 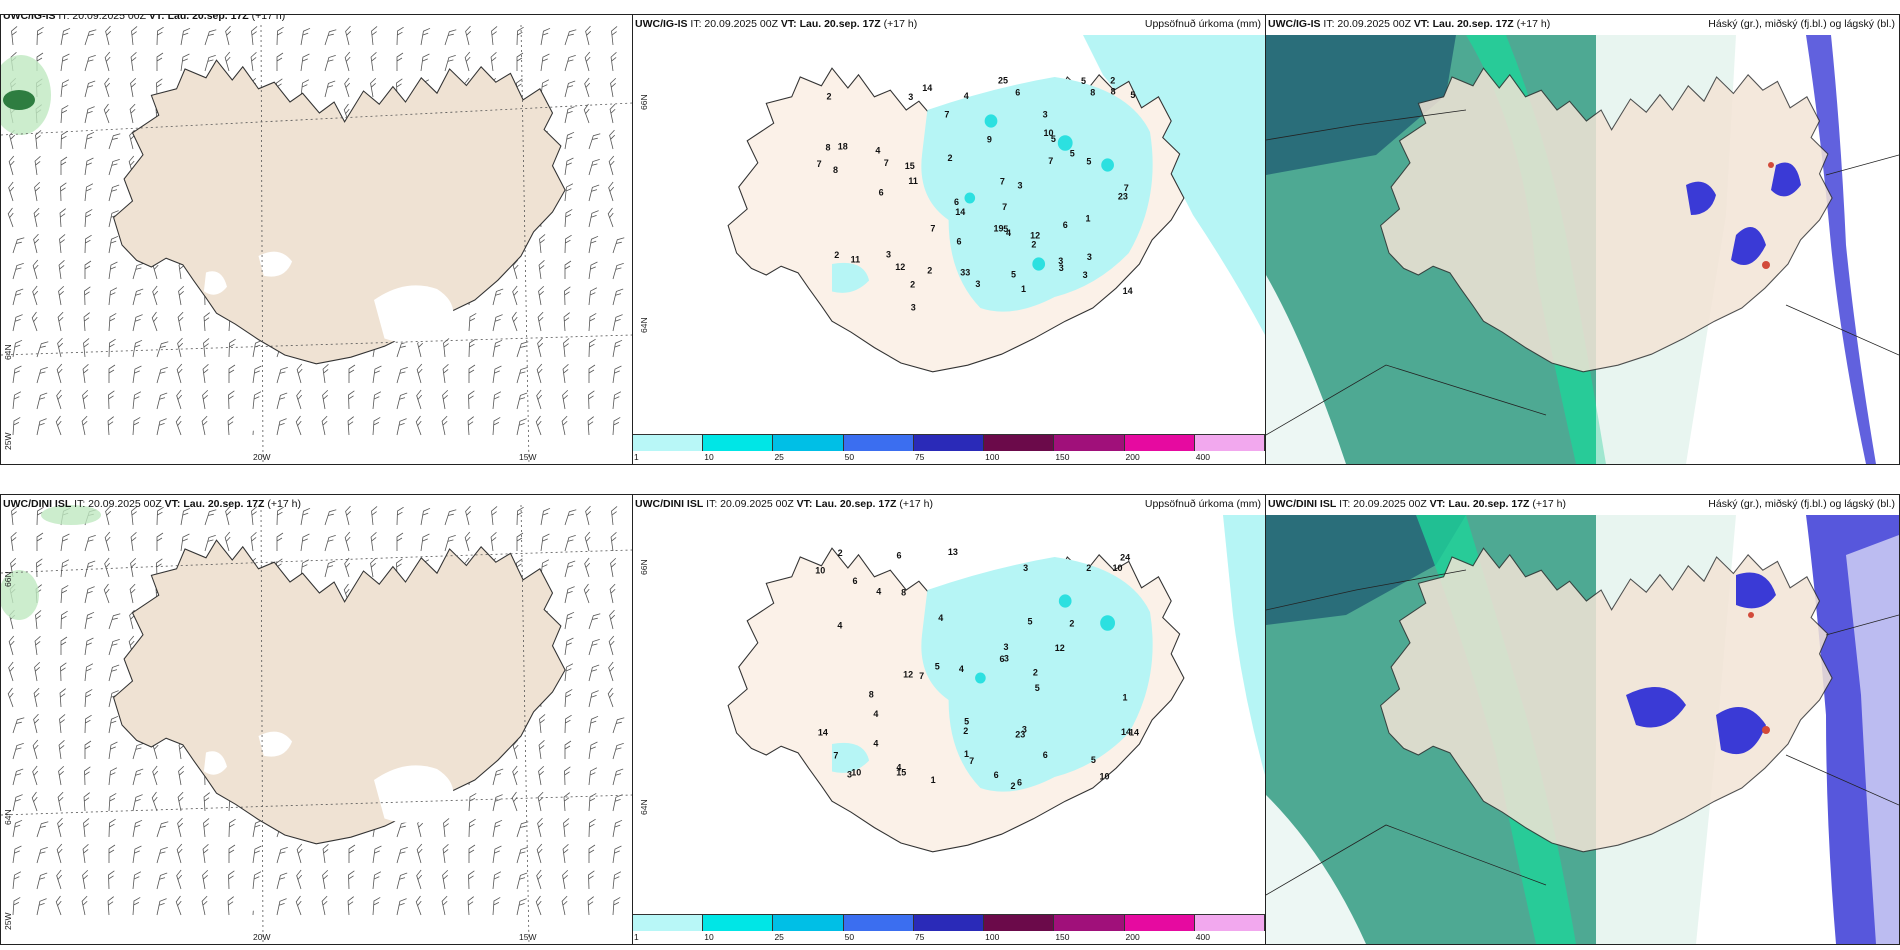 I want to click on lat-label: 64N, so click(x=644, y=325).